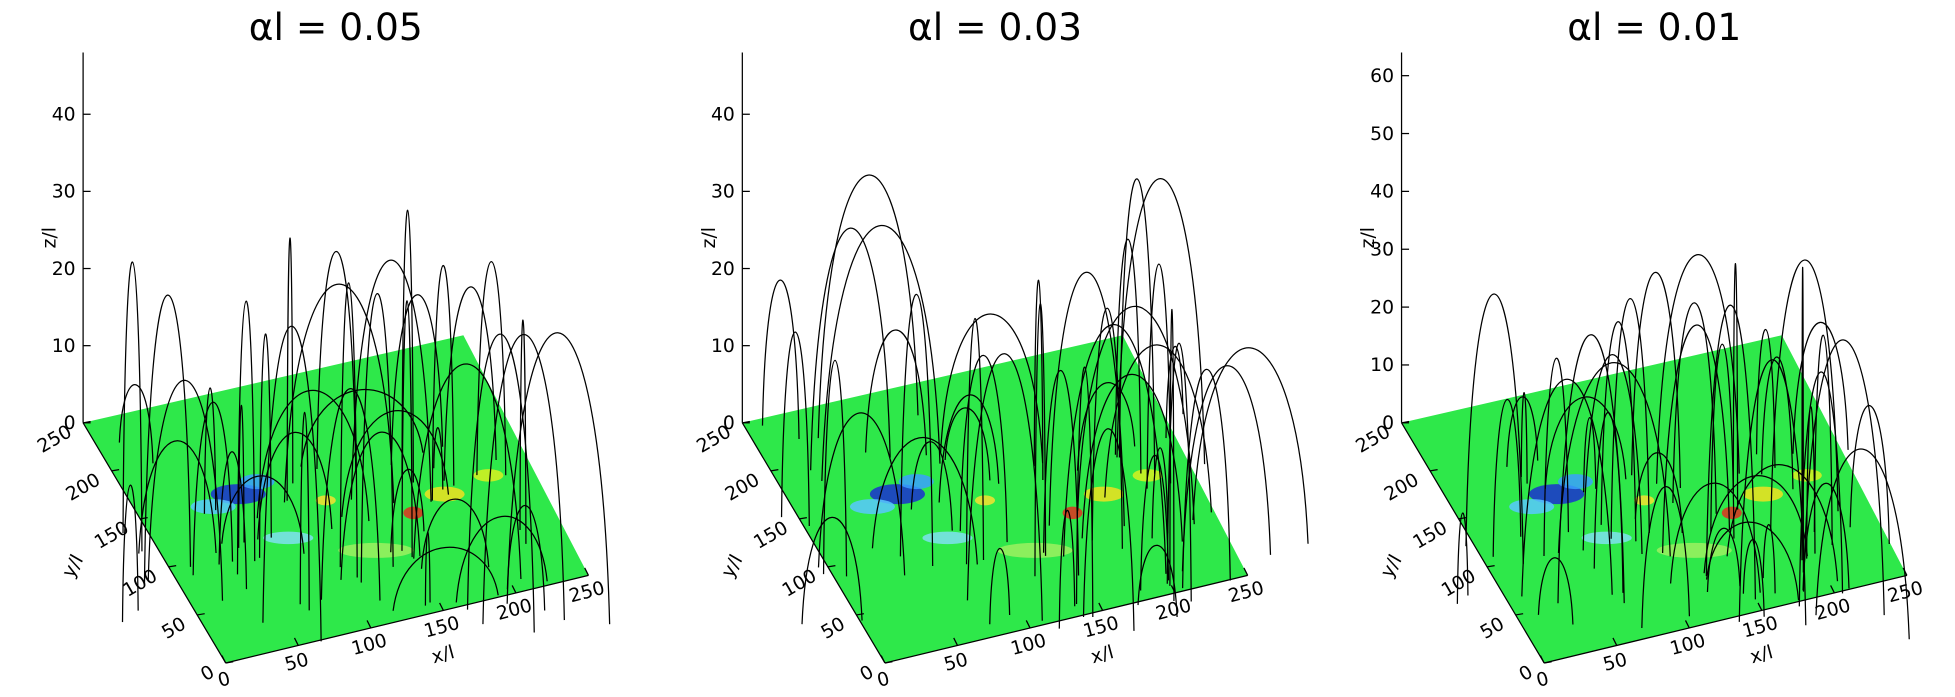 Image resolution: width=1955 pixels, height=697 pixels. I want to click on magnetogram-plane, so click(336, 499).